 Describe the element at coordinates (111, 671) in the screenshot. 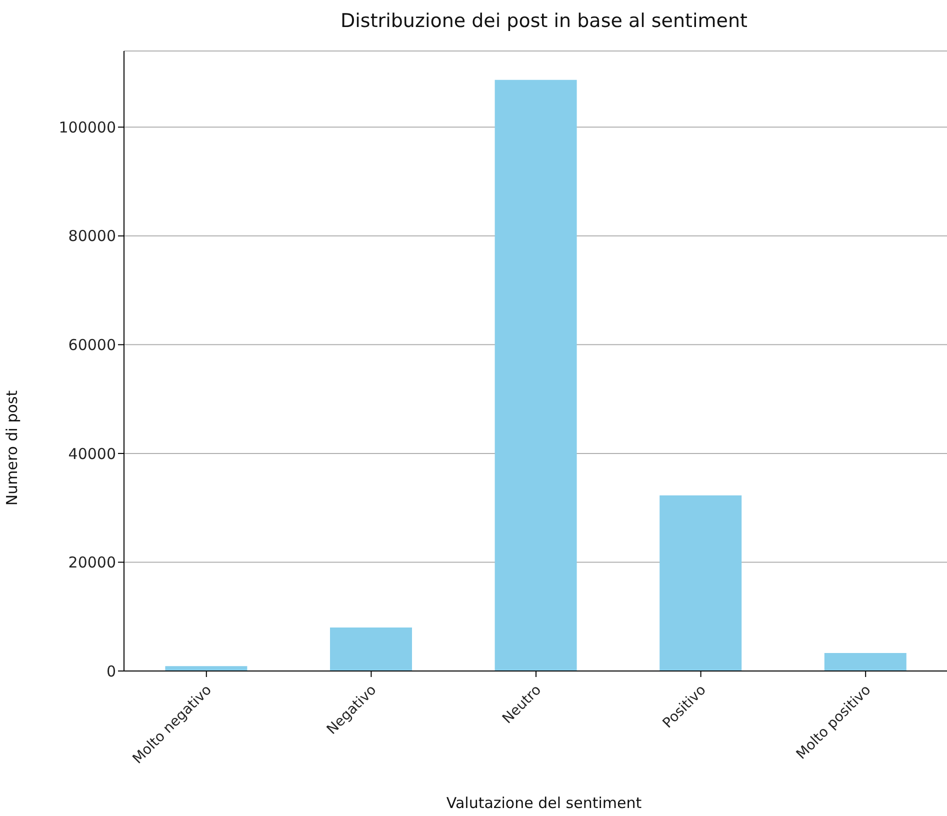

I see `y-tick-label: 0` at that location.